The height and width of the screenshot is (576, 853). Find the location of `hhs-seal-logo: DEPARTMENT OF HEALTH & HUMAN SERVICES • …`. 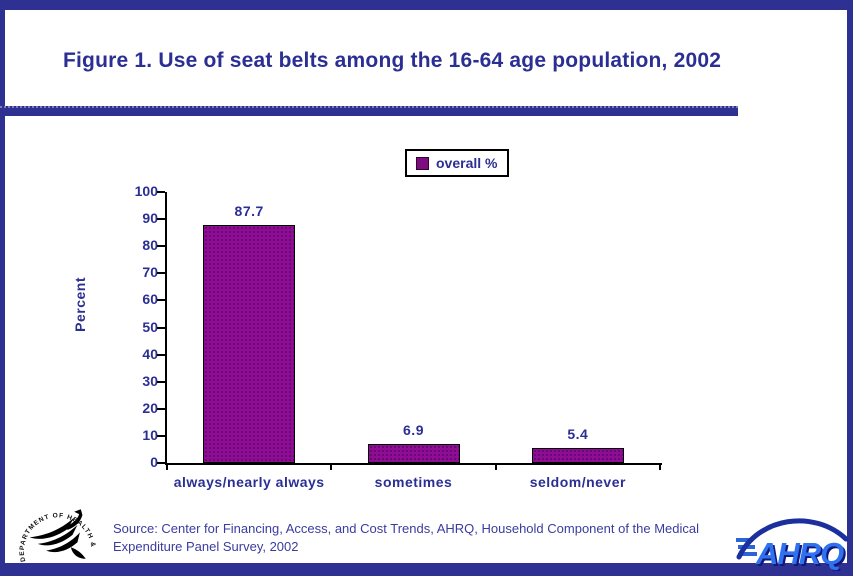

hhs-seal-logo: DEPARTMENT OF HEALTH & HUMAN SERVICES • … is located at coordinates (55, 529).